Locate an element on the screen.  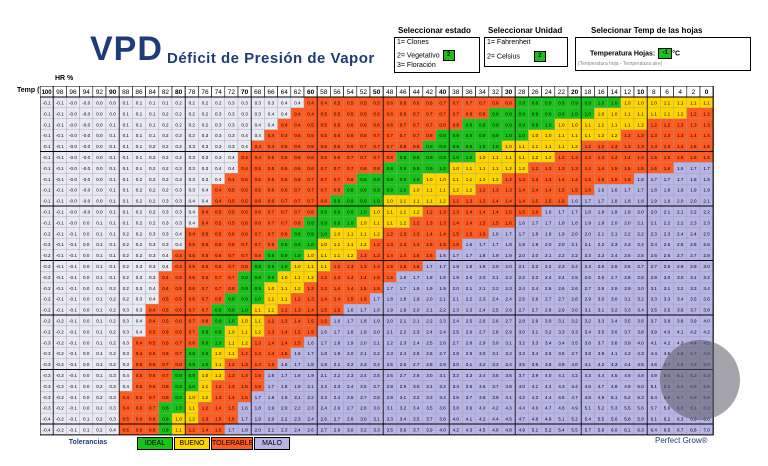
estado-select-input: 2 is located at coordinates (448, 55).